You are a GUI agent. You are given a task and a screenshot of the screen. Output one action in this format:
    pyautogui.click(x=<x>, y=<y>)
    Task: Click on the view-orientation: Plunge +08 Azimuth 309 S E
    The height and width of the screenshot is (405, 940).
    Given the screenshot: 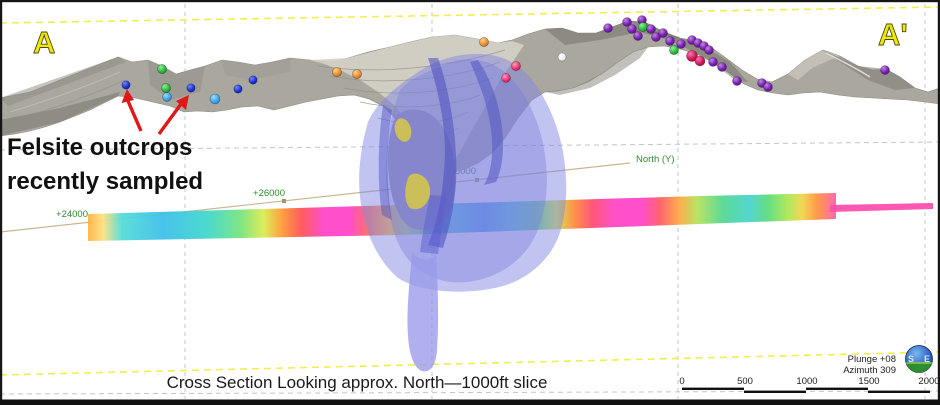 What is the action you would take?
    pyautogui.click(x=888, y=360)
    